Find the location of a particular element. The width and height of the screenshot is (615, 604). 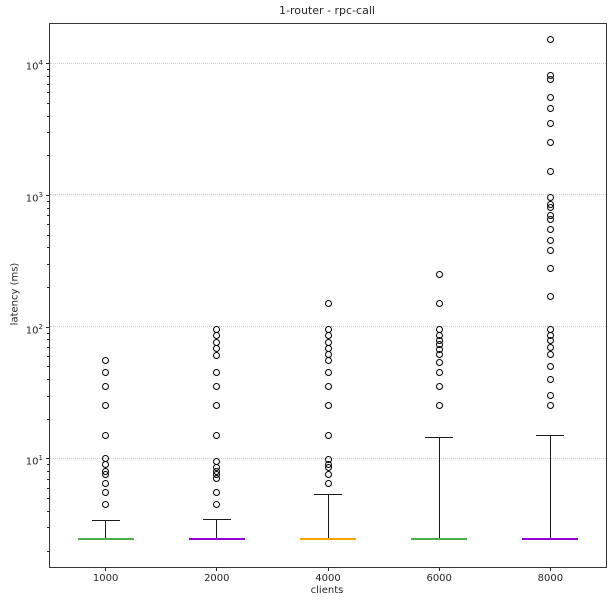

x-axis-label: clients is located at coordinates (327, 590).